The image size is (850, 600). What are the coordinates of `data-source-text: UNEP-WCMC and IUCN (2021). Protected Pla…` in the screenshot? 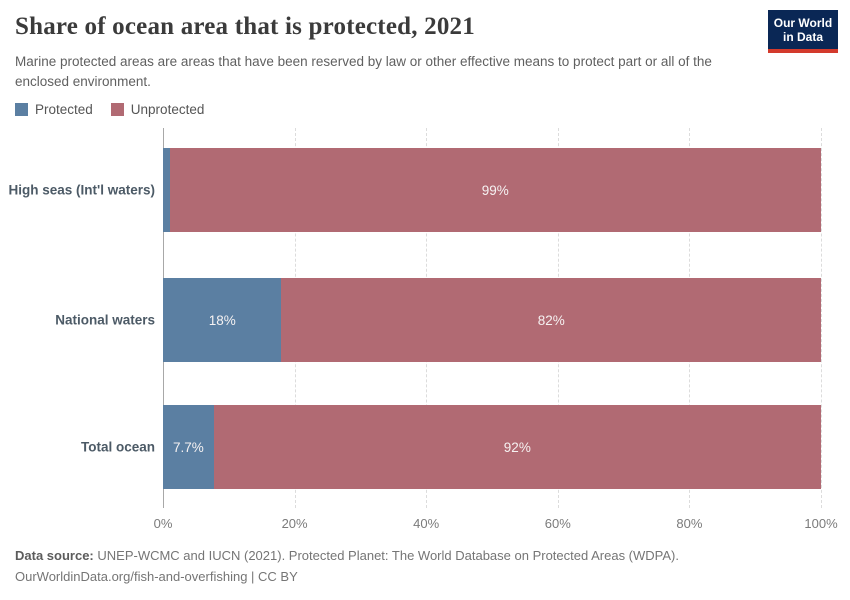 It's located at (388, 555).